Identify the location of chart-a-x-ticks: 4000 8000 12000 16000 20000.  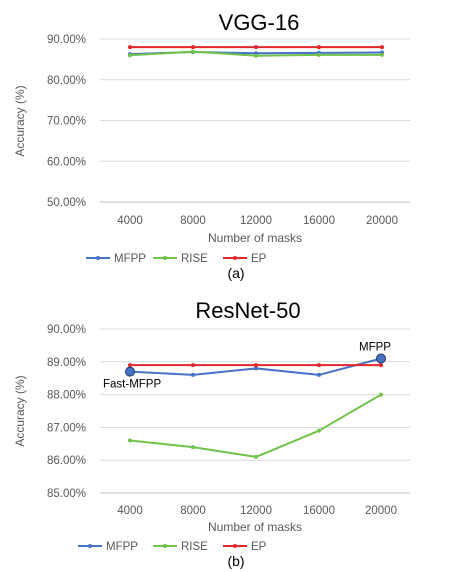
(257, 221).